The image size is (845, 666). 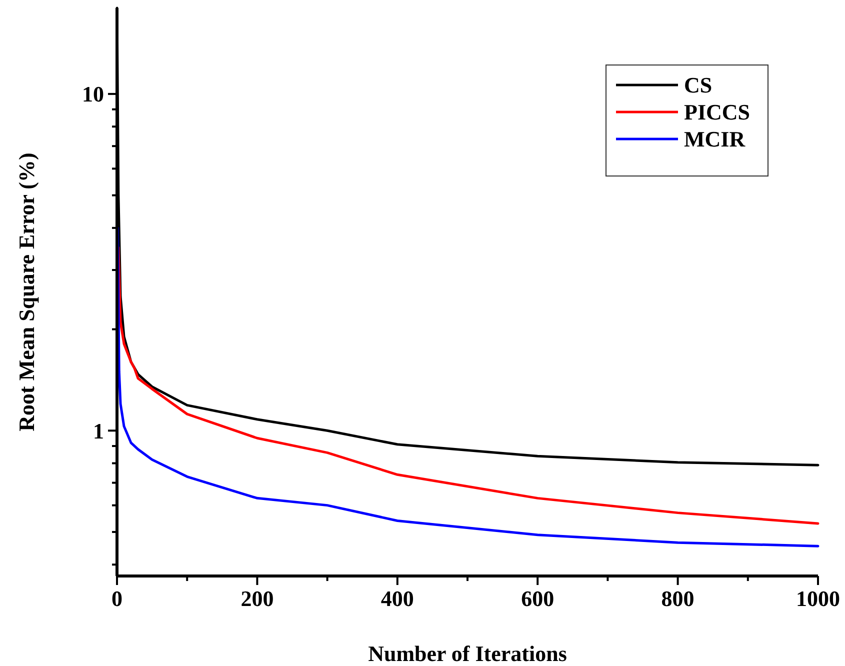 What do you see at coordinates (468, 653) in the screenshot?
I see `x-axis-title: Number of Iterations` at bounding box center [468, 653].